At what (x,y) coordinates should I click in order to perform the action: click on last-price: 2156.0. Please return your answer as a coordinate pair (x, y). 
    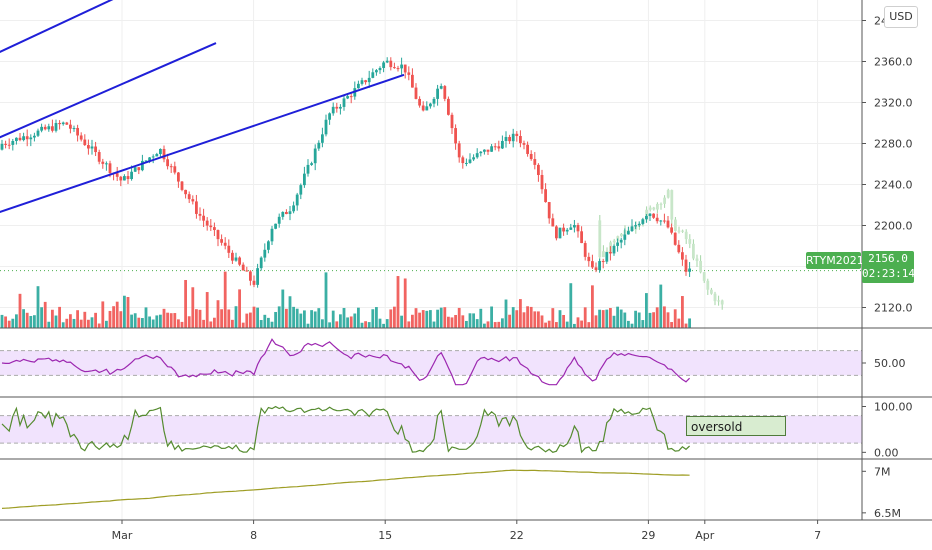
    Looking at the image, I should click on (888, 258).